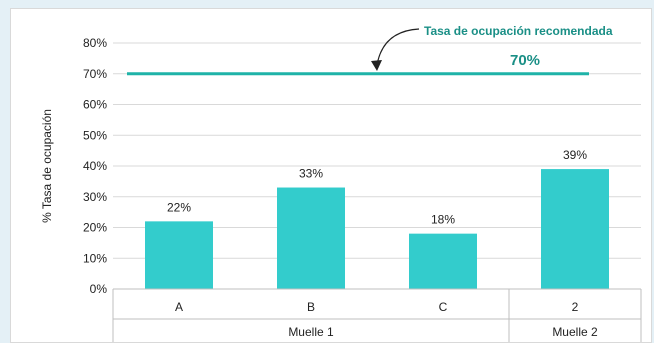 Image resolution: width=654 pixels, height=343 pixels. I want to click on y-tick-label: 70%, so click(95, 74).